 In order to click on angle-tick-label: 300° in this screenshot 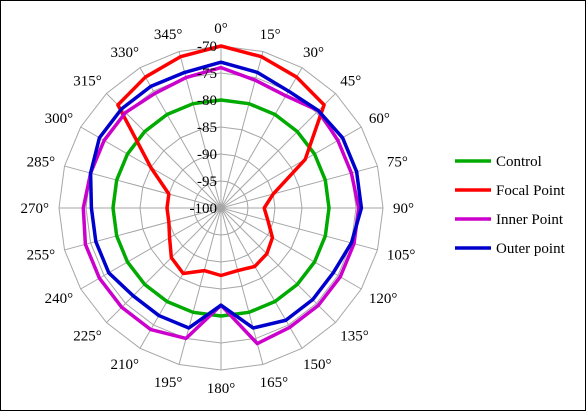, I will do `click(59, 119)`.